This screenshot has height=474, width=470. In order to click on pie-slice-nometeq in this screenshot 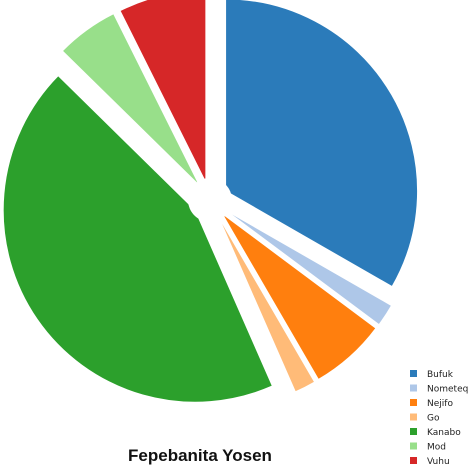, I will do `click(308, 267)`.